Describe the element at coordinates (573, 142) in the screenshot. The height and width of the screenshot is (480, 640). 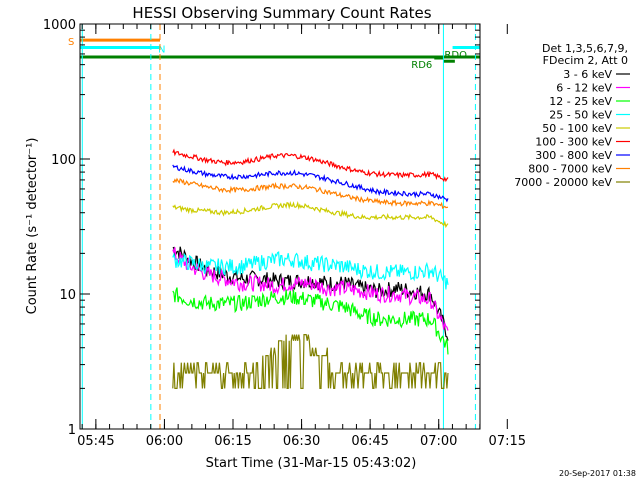
I see `legend-label: 100 - 300 keV` at that location.